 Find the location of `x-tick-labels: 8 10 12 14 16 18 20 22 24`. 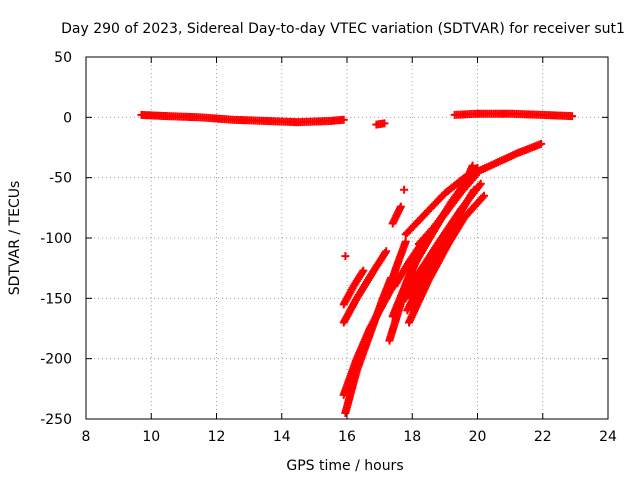

x-tick-labels: 8 10 12 14 16 18 20 22 24 is located at coordinates (349, 437).